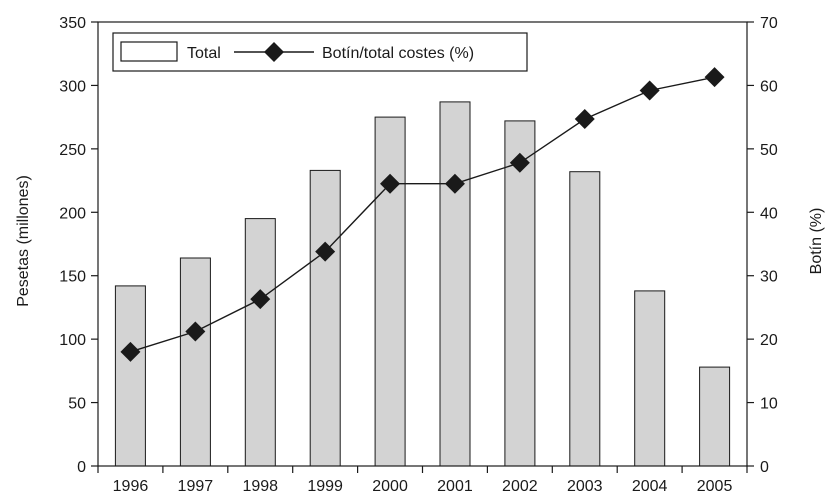  What do you see at coordinates (260, 299) in the screenshot?
I see `point-1998` at bounding box center [260, 299].